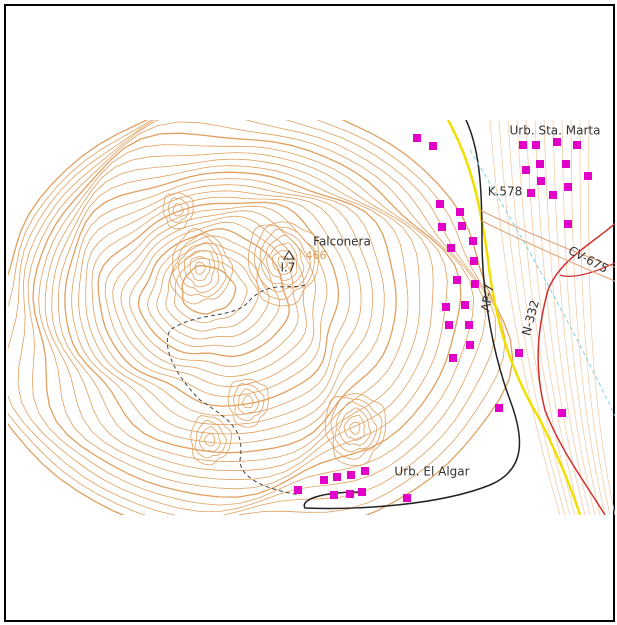 The width and height of the screenshot is (617, 625). What do you see at coordinates (587, 269) in the screenshot?
I see `road-link` at bounding box center [587, 269].